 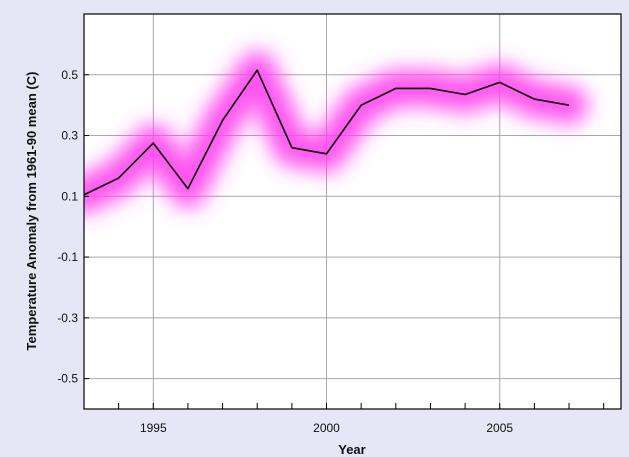 I want to click on x-axis-title: Year, so click(x=351, y=449).